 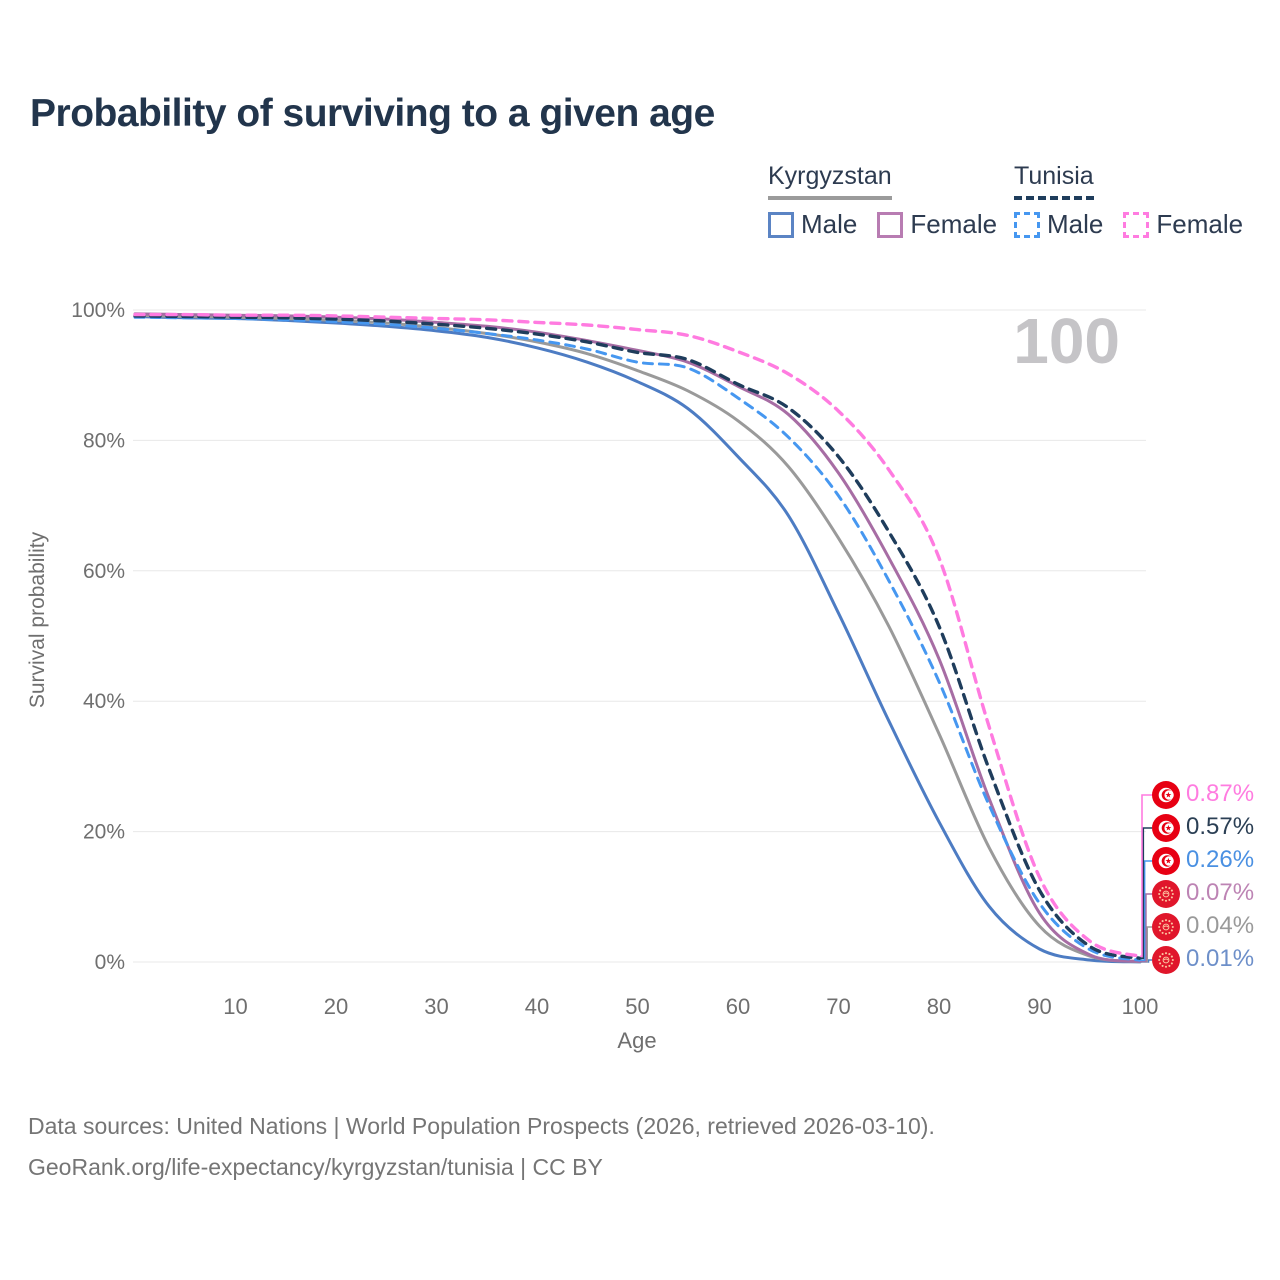 I want to click on legend-swatch-tunisia-male, so click(x=1027, y=224).